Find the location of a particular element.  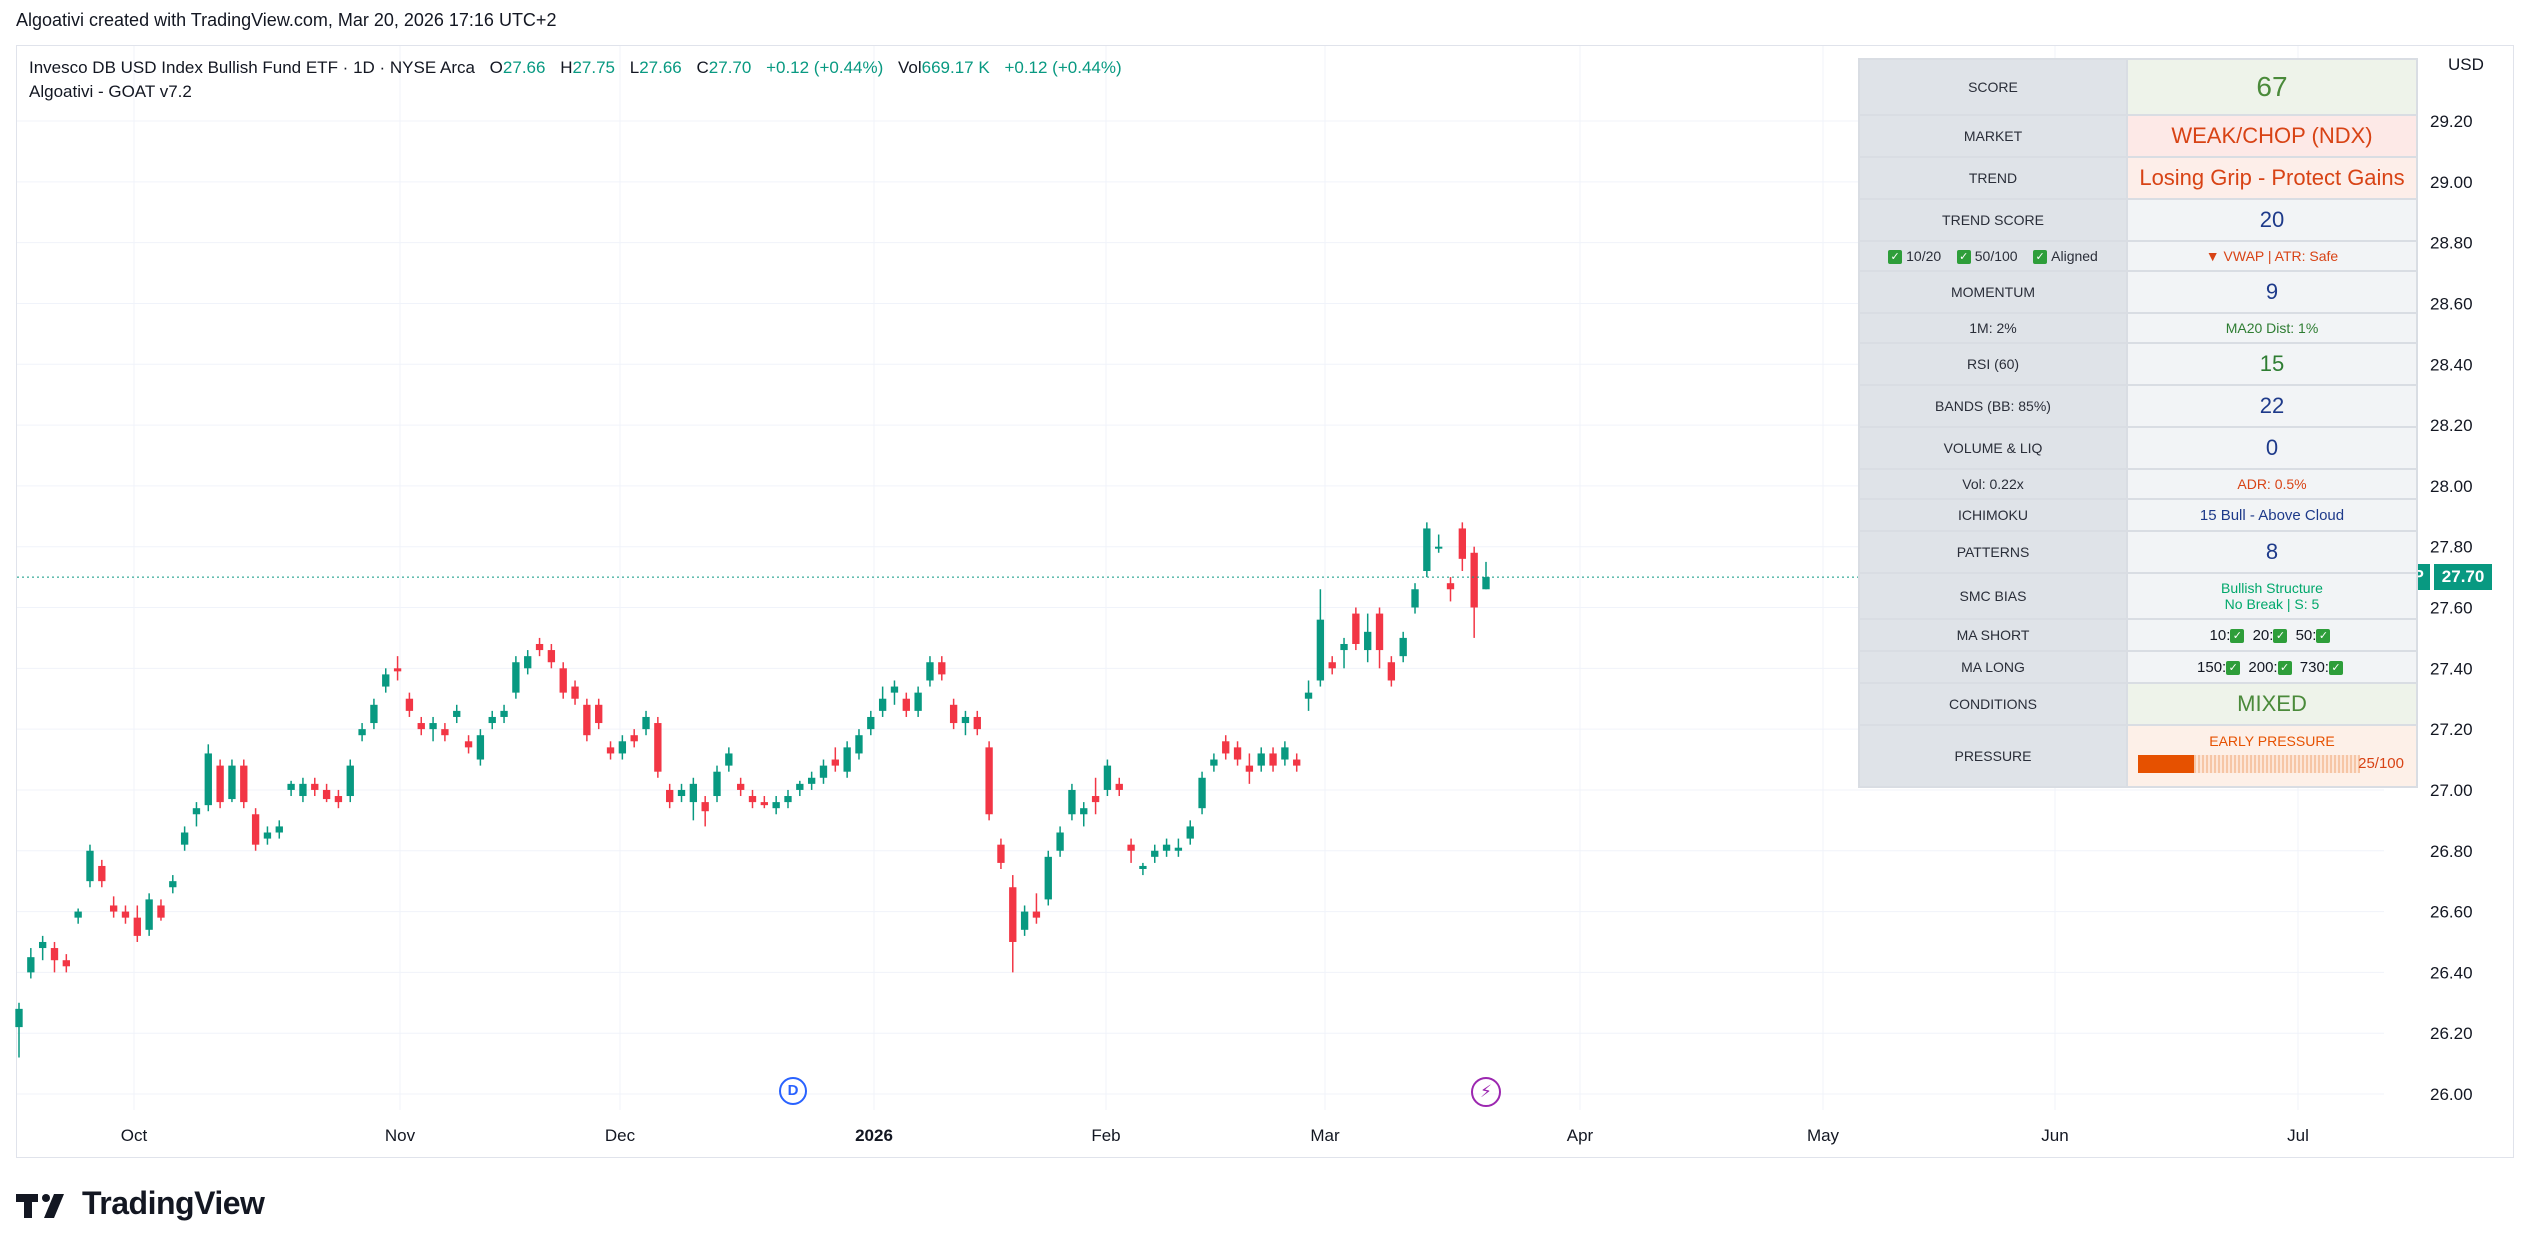

ma-long-150: 150: is located at coordinates (2212, 667).